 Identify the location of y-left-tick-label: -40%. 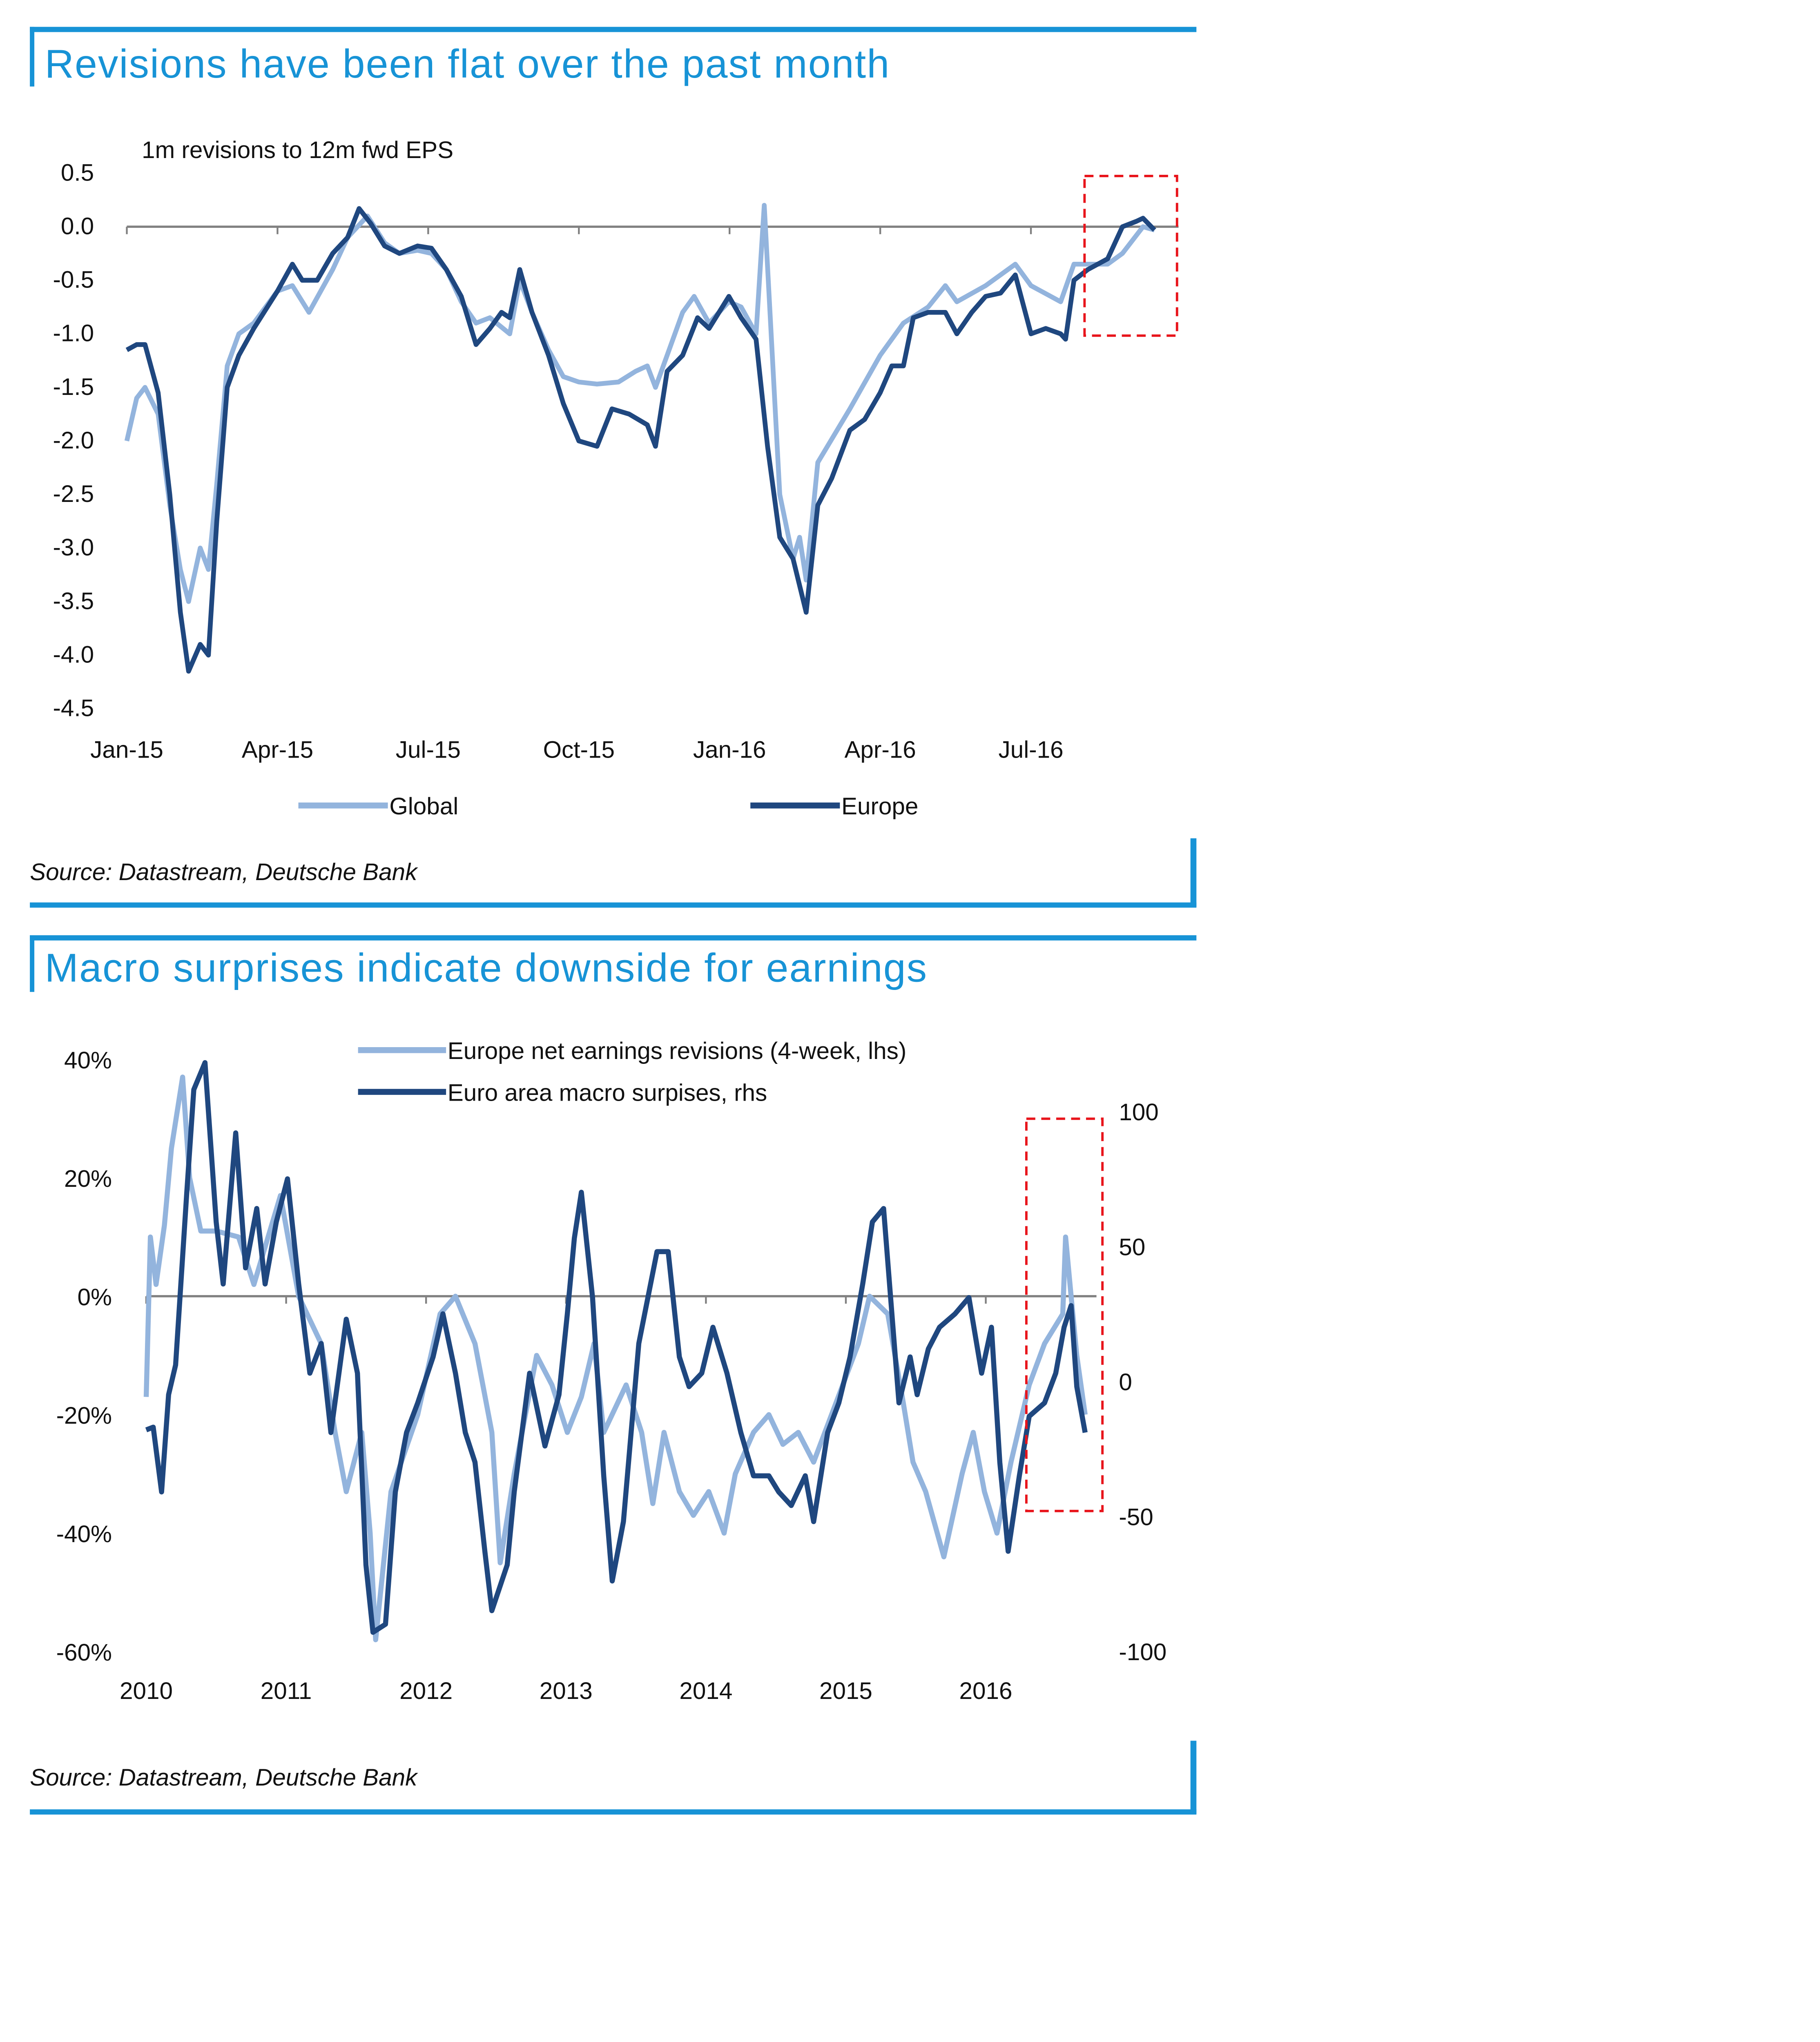
(84, 1534).